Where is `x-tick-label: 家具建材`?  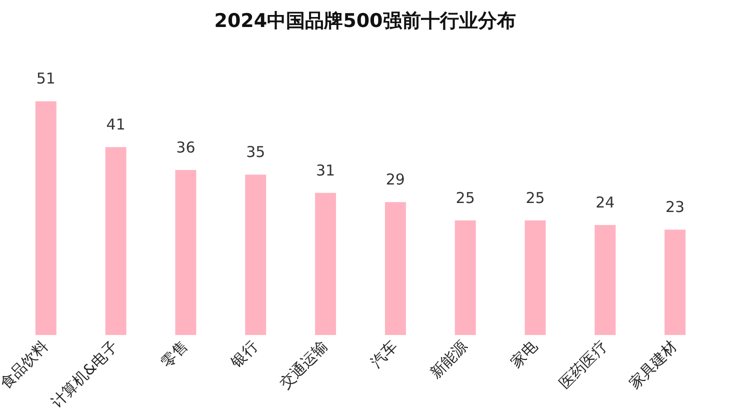
x-tick-label: 家具建材 is located at coordinates (653, 364).